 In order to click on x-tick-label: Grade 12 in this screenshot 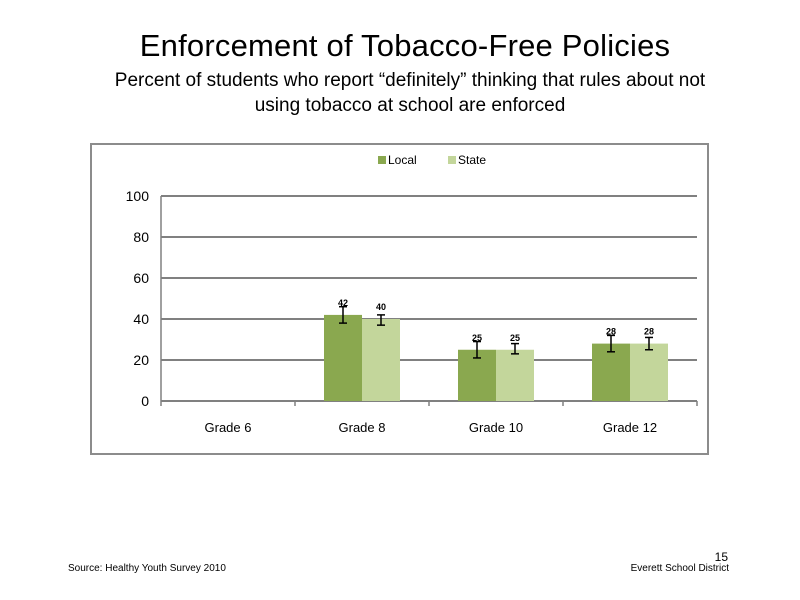, I will do `click(630, 427)`.